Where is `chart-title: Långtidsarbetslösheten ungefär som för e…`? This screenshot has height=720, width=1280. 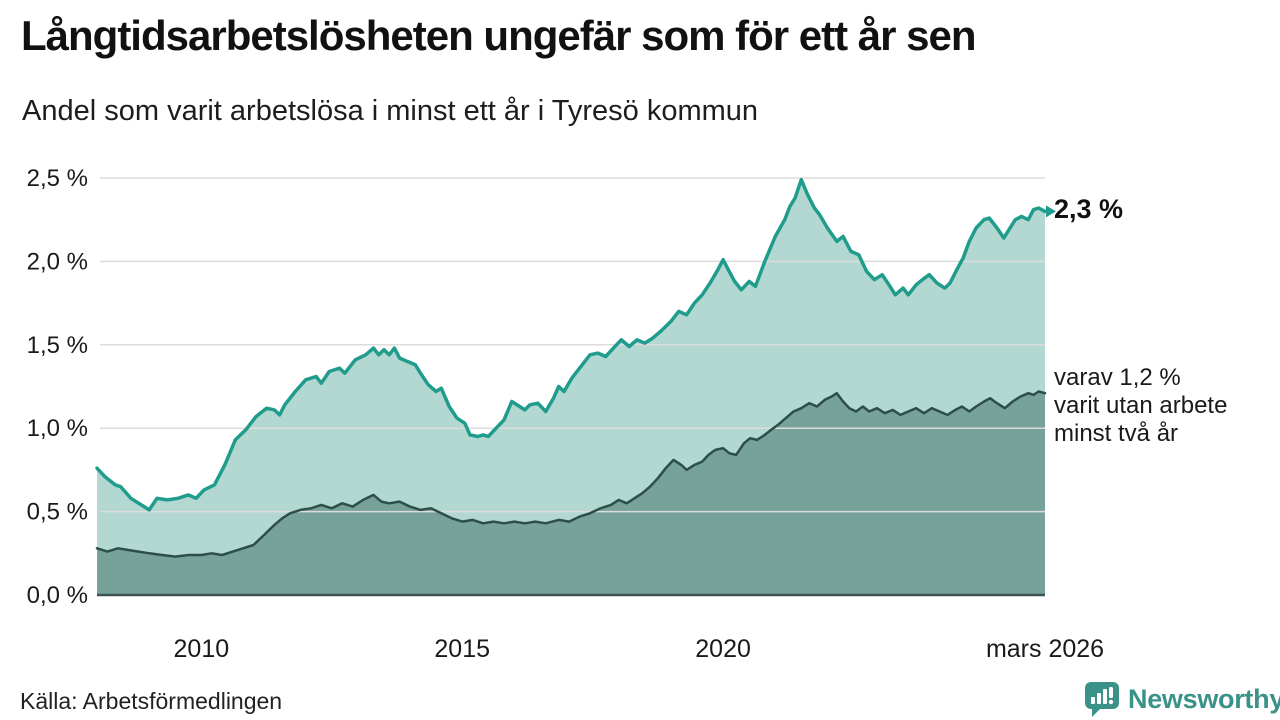 chart-title: Långtidsarbetslösheten ungefär som för e… is located at coordinates (499, 35).